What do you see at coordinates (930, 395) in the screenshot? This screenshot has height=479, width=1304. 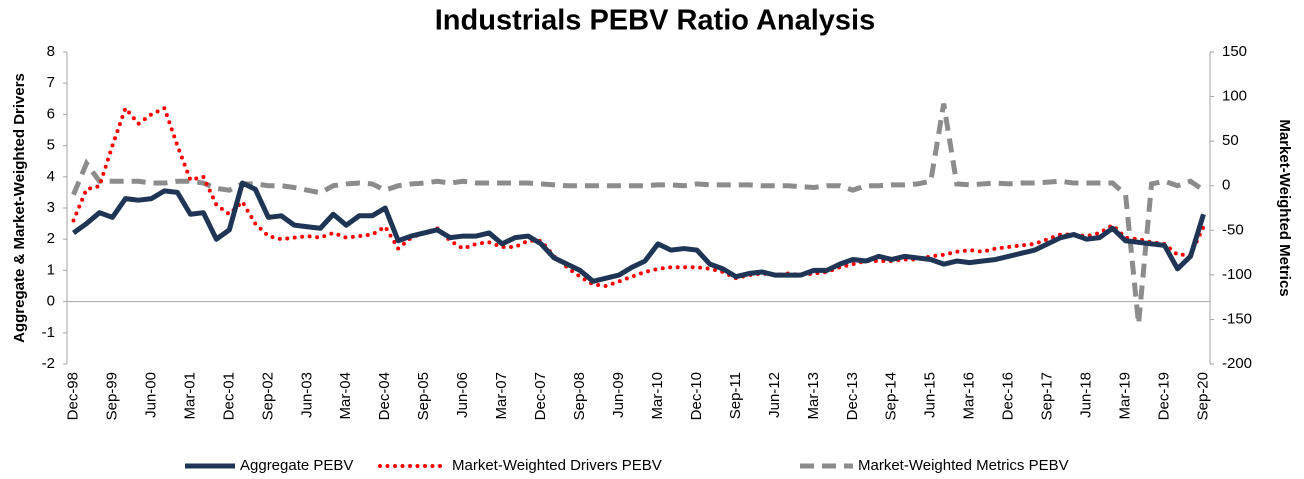 I see `x-tick-label: Jun-15` at bounding box center [930, 395].